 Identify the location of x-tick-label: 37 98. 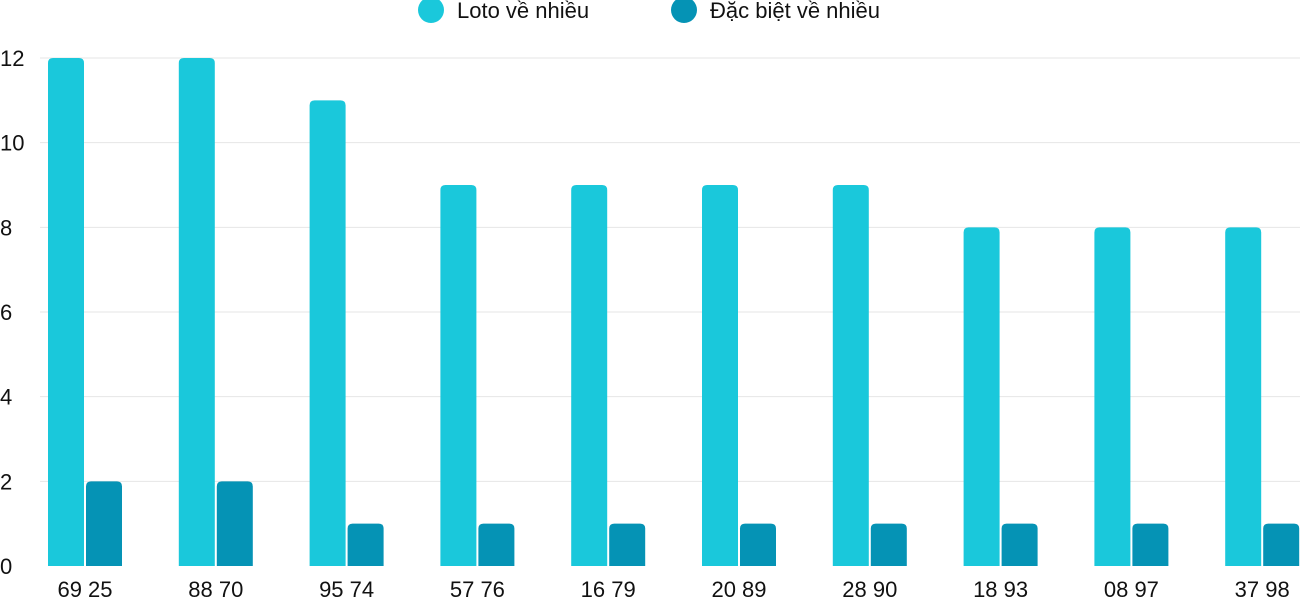
(1262, 588).